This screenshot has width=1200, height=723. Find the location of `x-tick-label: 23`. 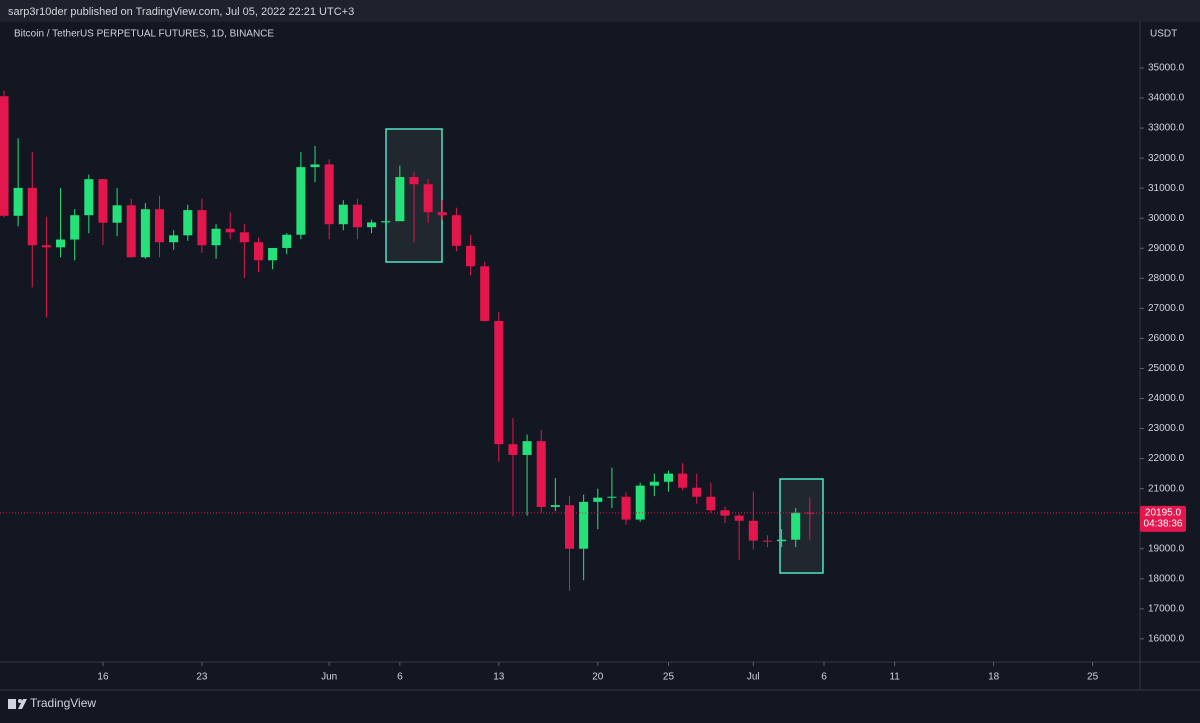

x-tick-label: 23 is located at coordinates (202, 677).